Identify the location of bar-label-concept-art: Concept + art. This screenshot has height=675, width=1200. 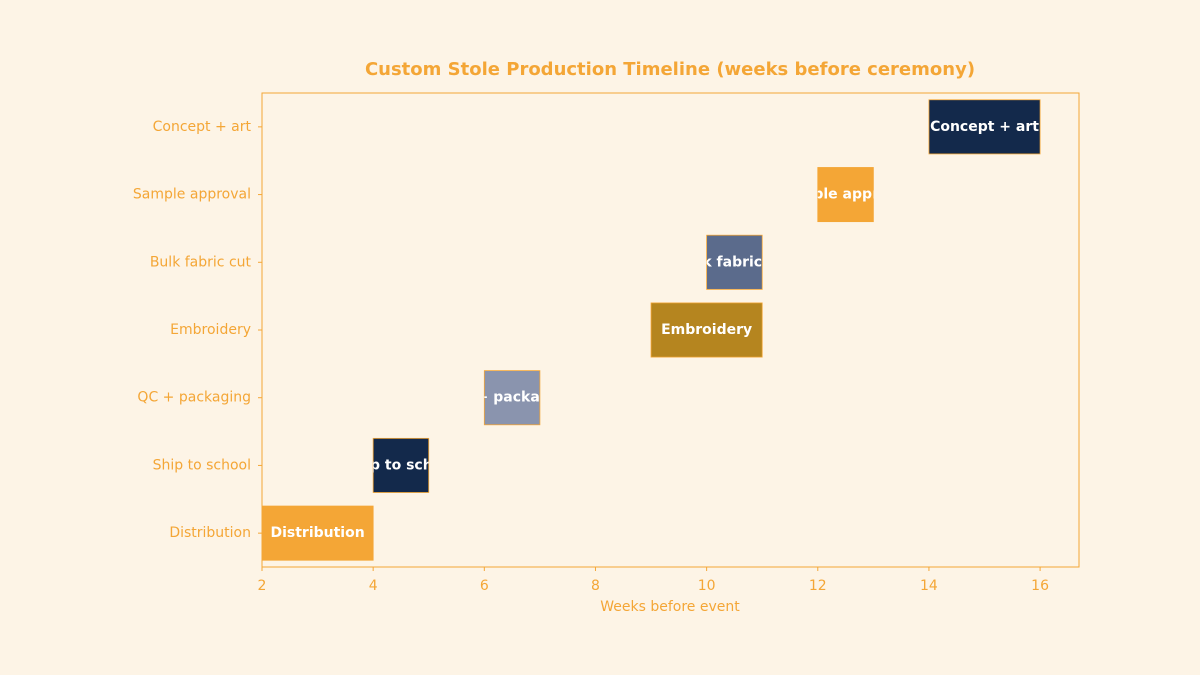
(984, 127).